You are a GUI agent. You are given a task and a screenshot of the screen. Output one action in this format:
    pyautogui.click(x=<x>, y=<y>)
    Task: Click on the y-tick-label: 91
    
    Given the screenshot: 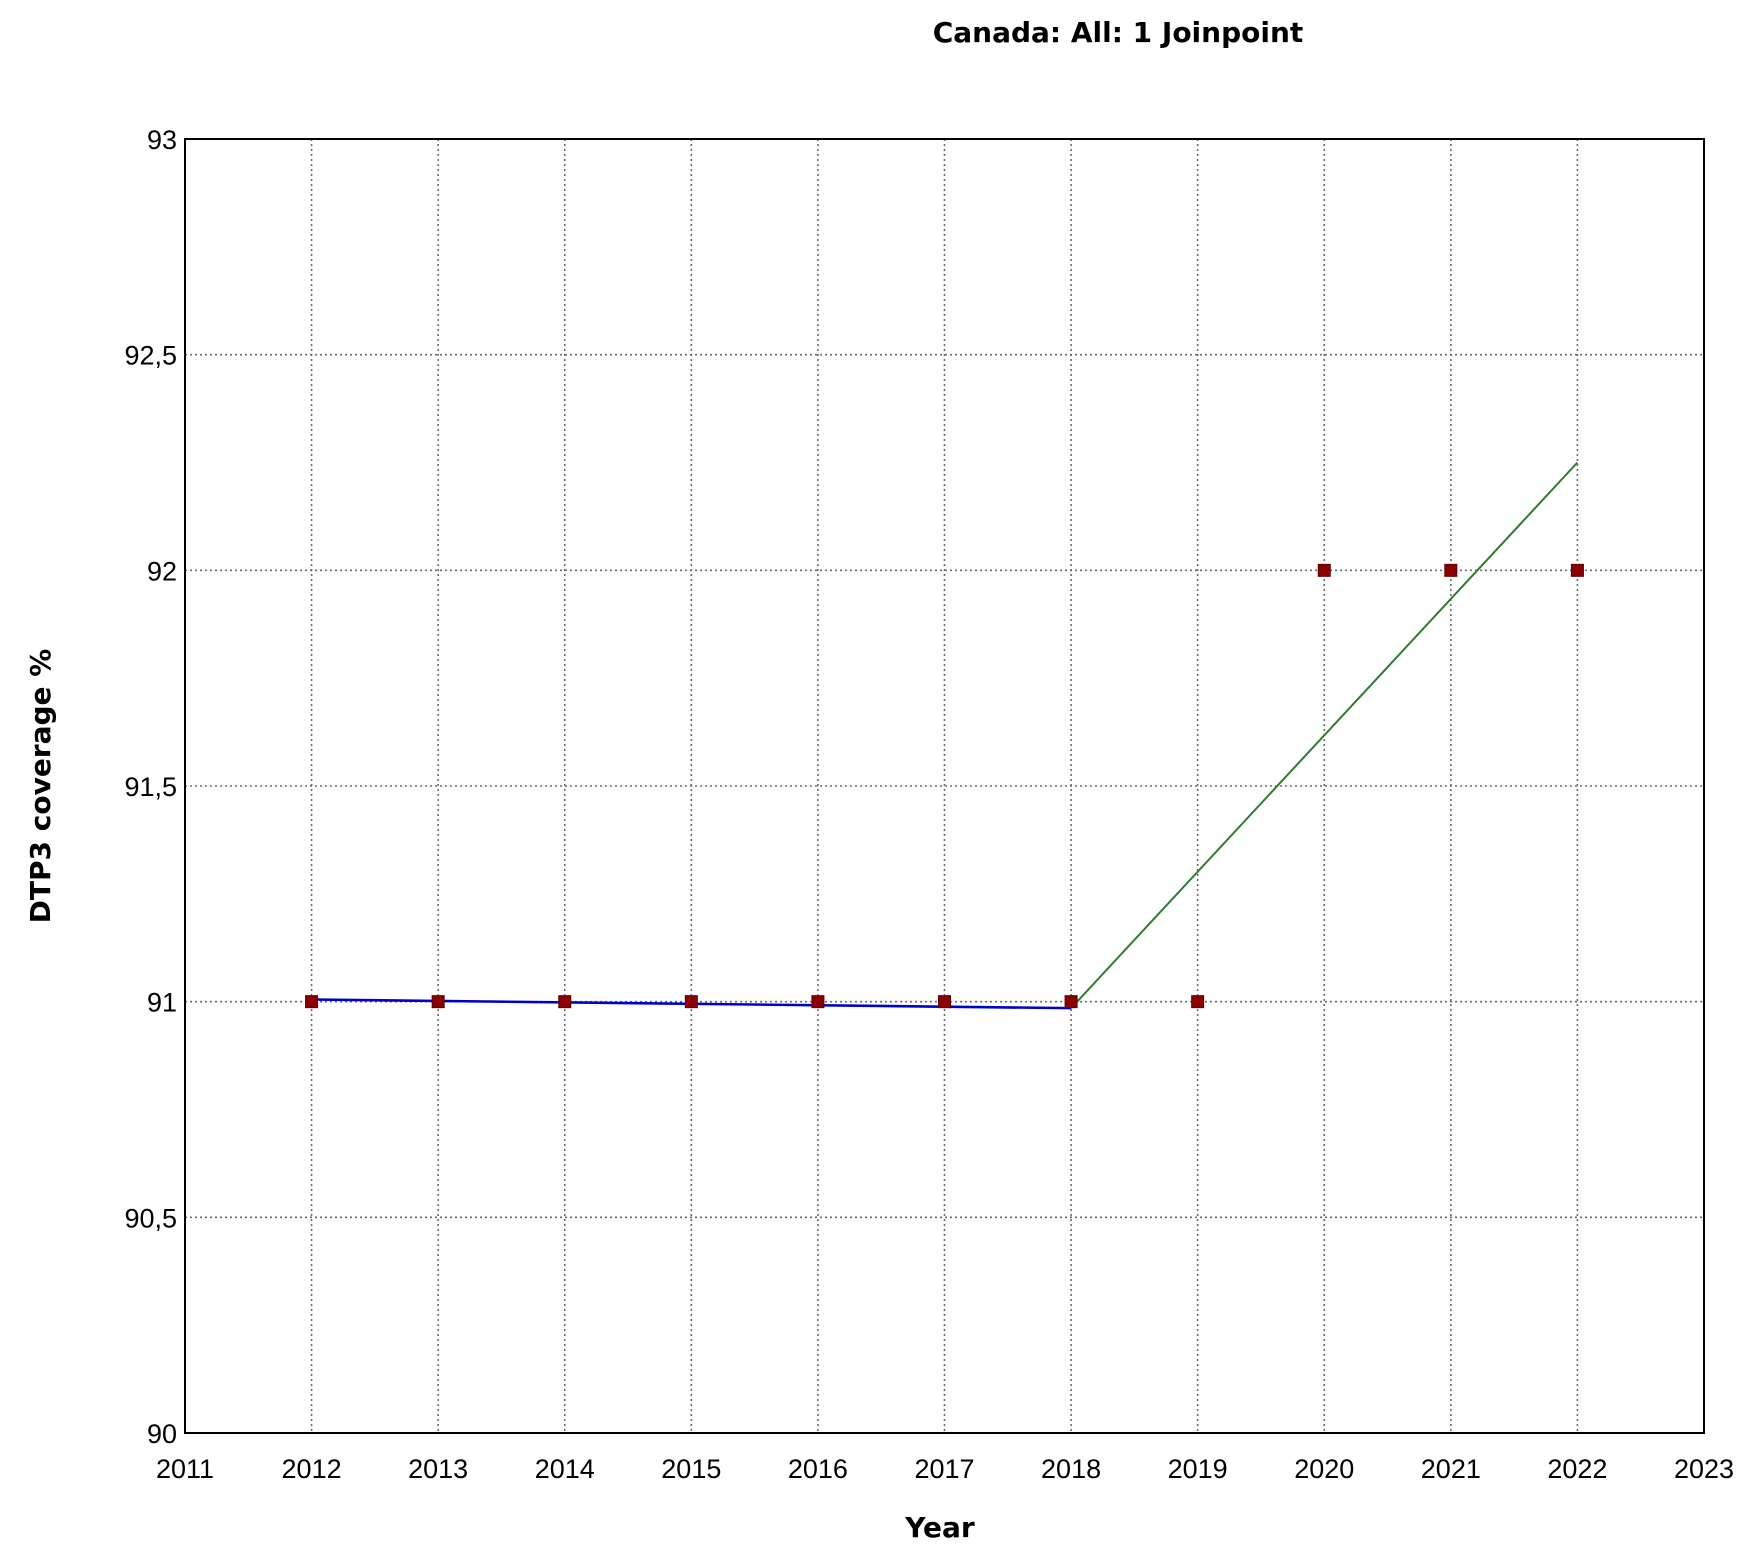 What is the action you would take?
    pyautogui.click(x=162, y=1003)
    